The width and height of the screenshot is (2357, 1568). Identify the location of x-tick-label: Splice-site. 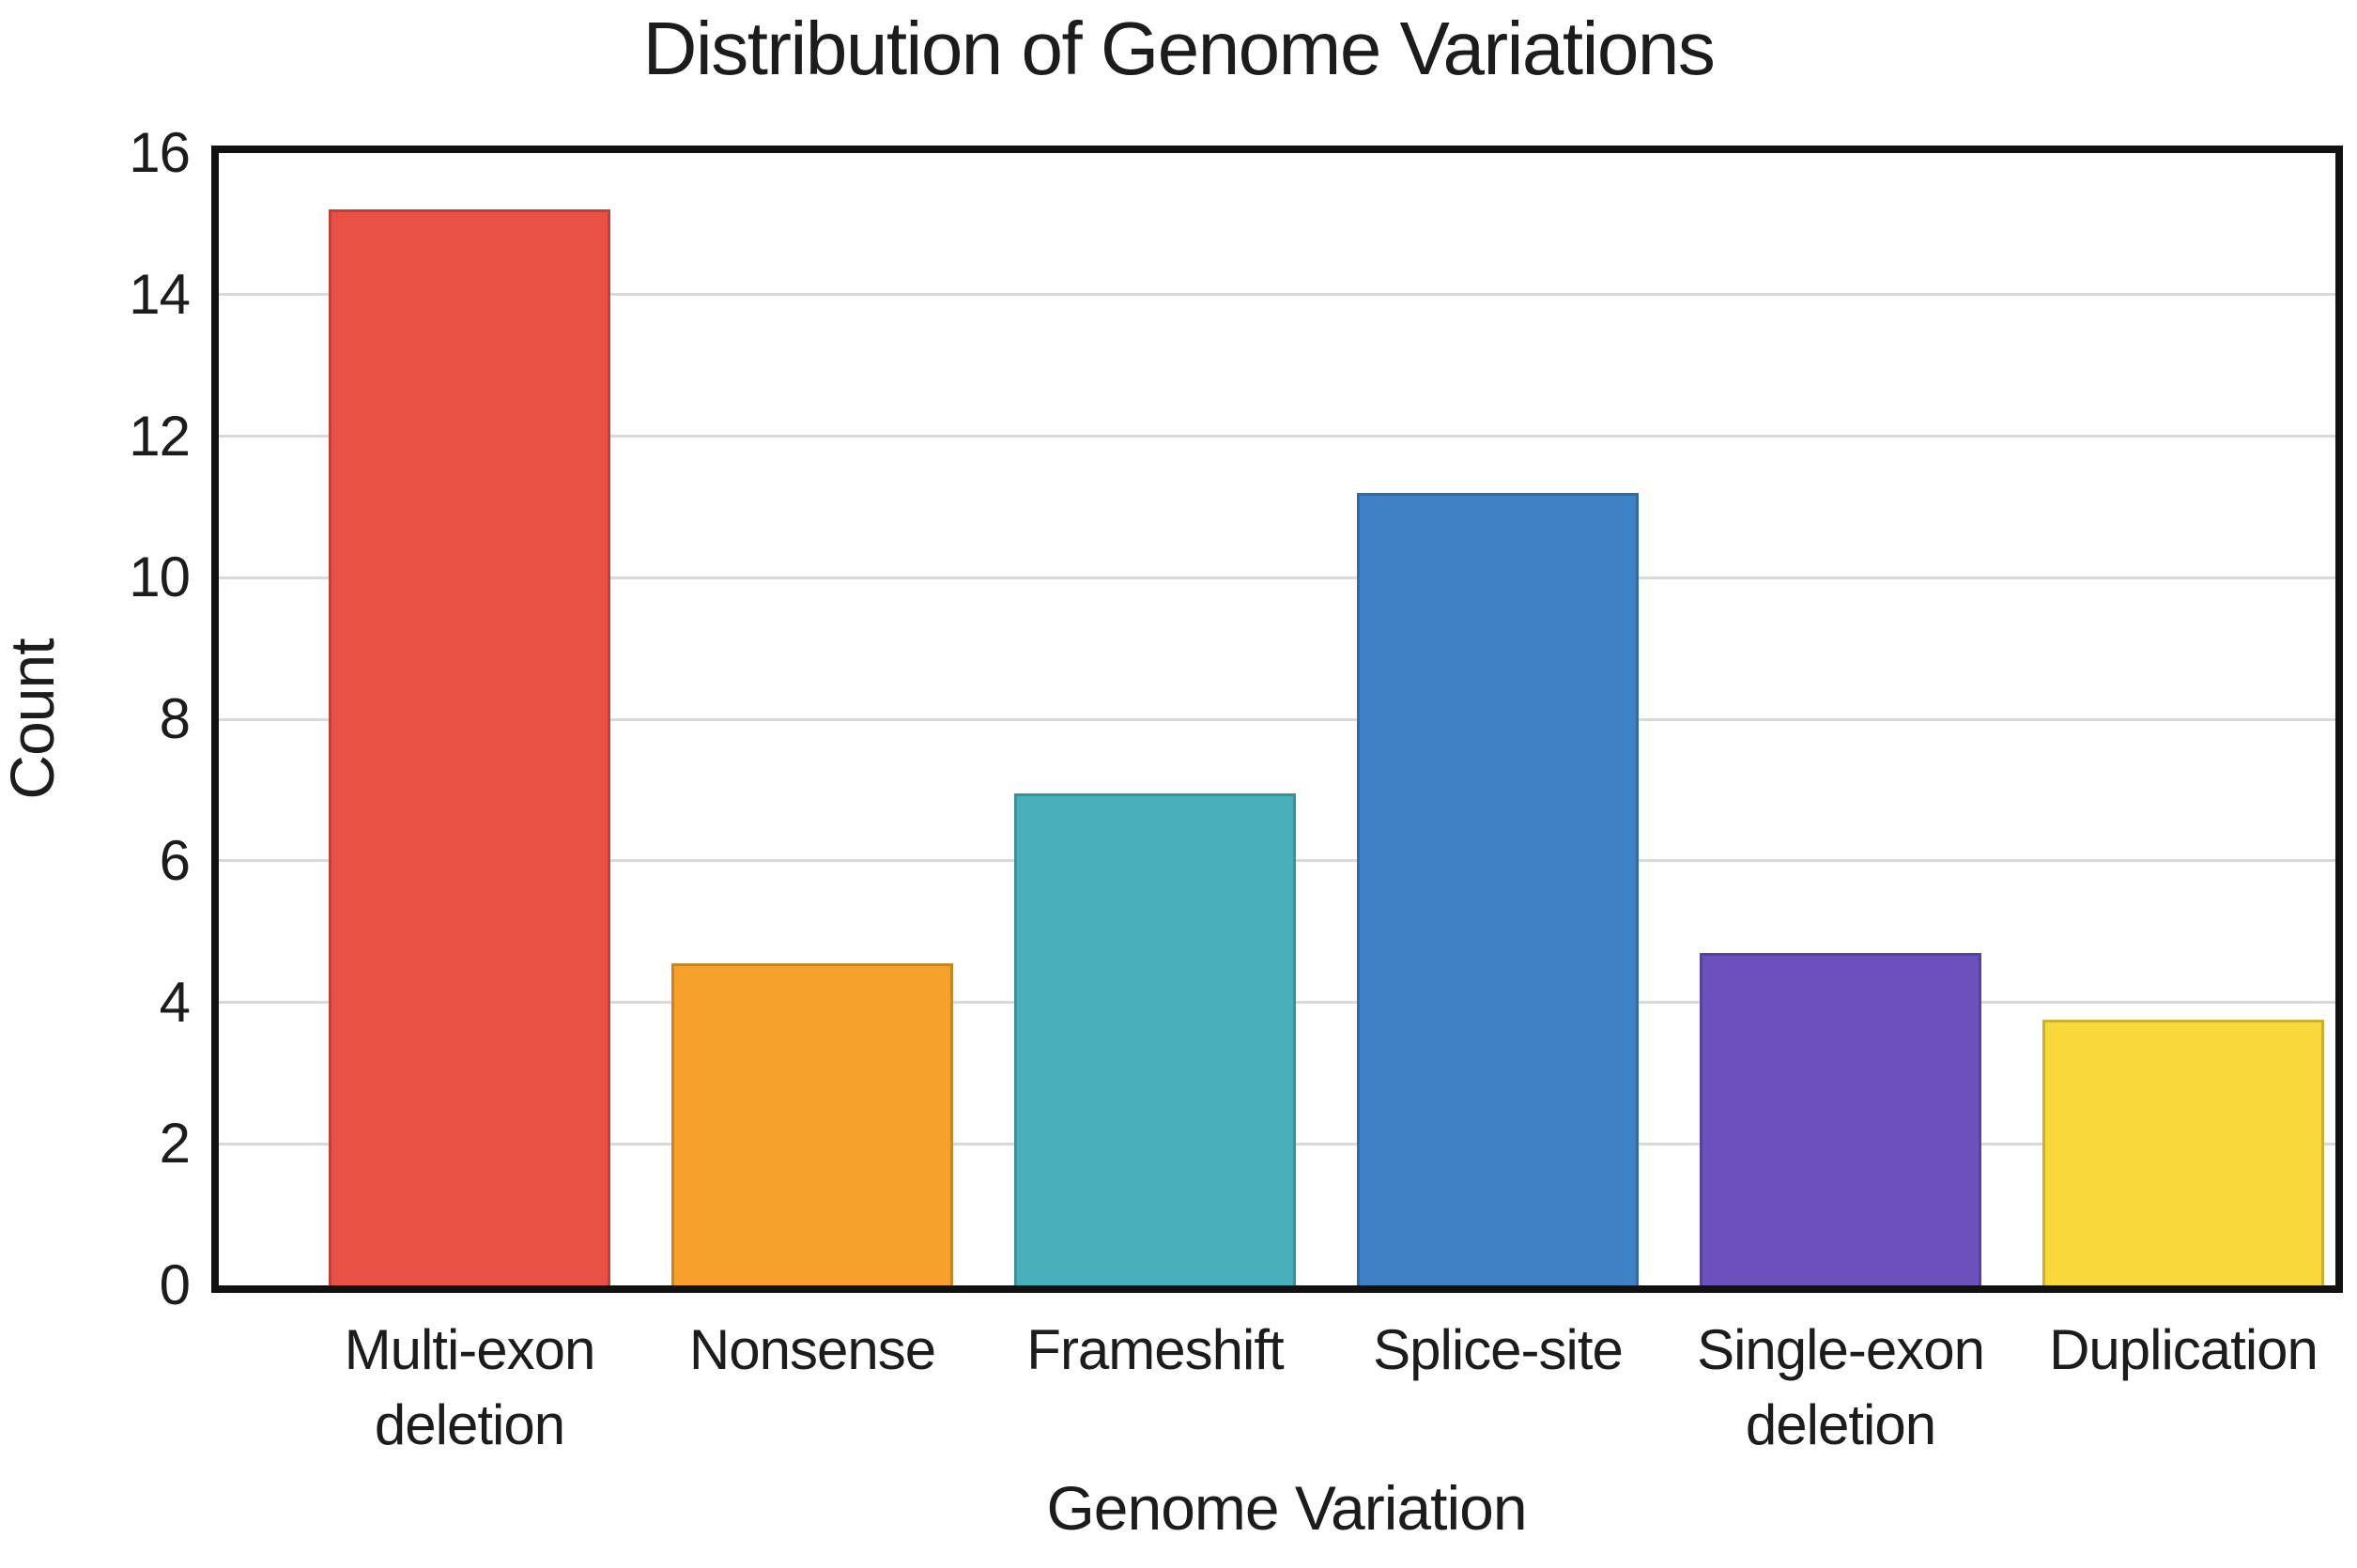
(1497, 1351).